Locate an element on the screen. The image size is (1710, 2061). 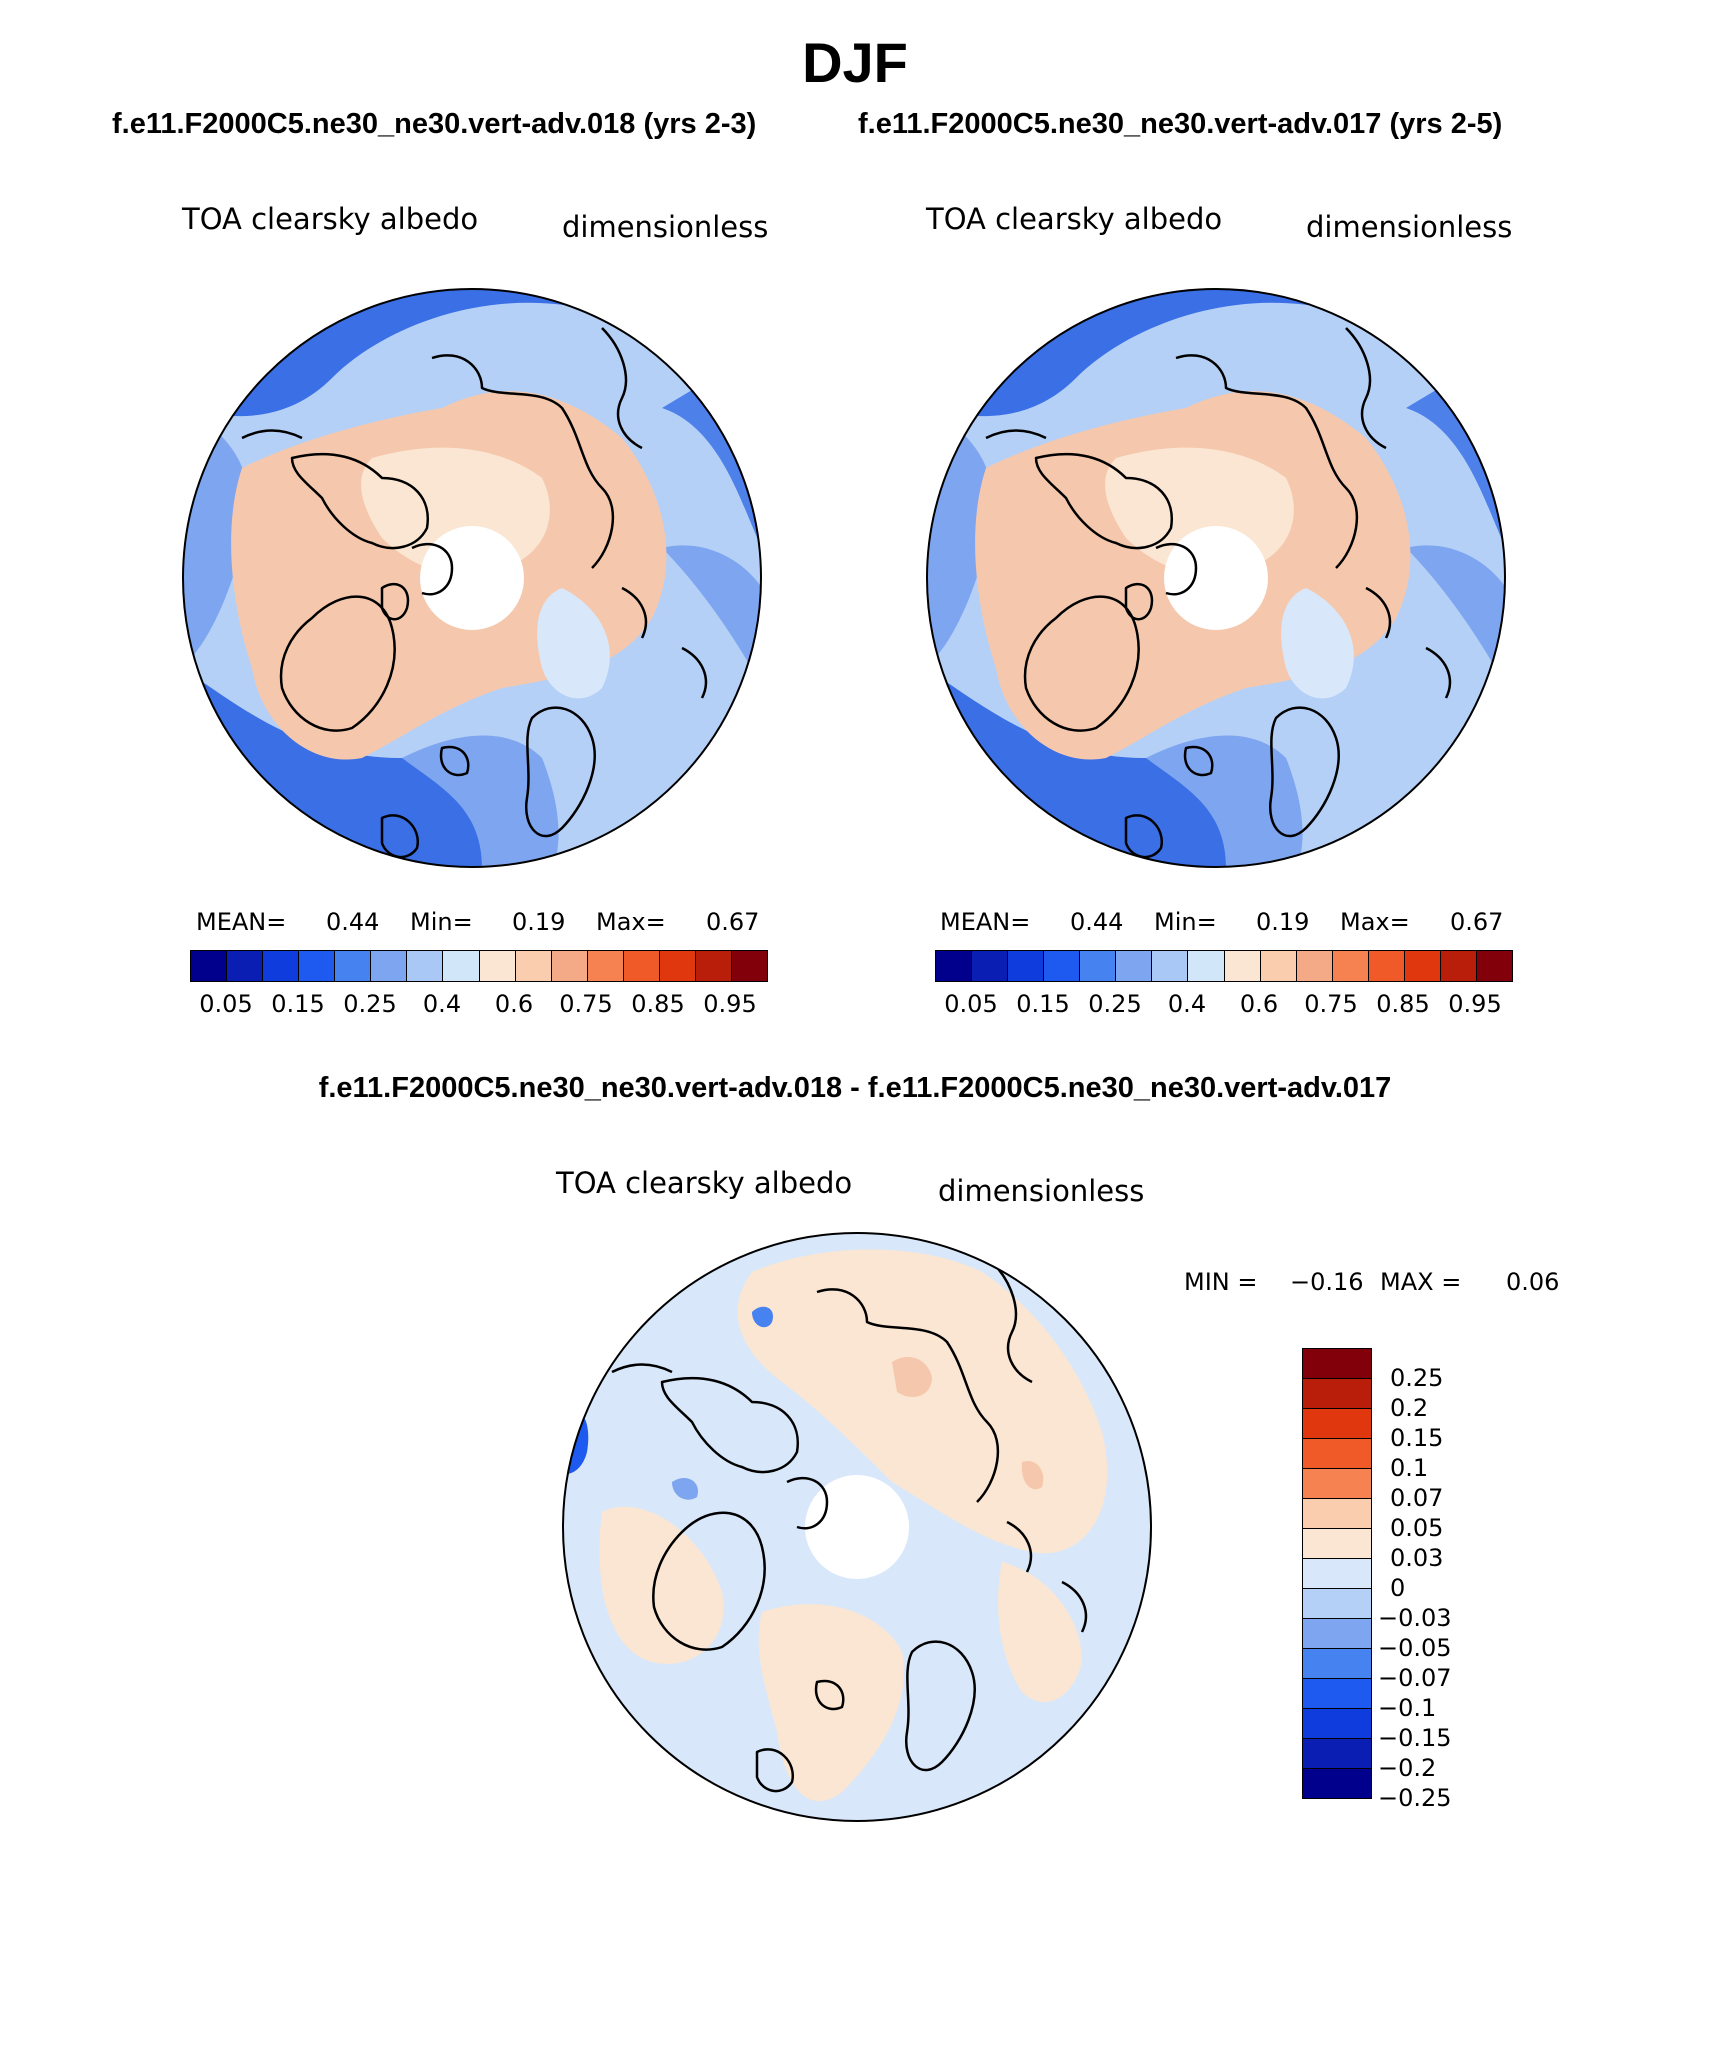
right-colorbar-tick-label: 0.05 is located at coordinates (971, 1004).